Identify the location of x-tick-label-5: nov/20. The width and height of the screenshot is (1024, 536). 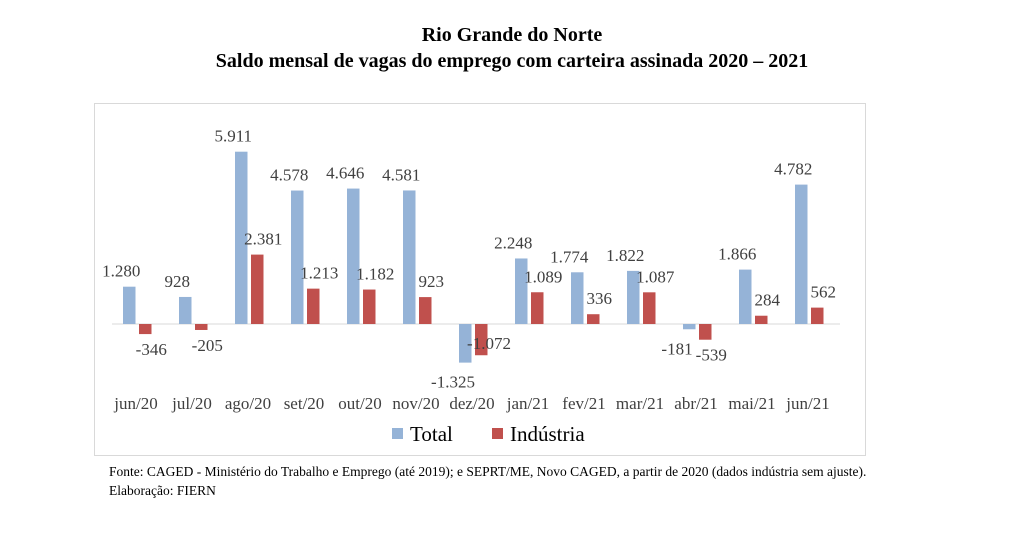
(415, 403).